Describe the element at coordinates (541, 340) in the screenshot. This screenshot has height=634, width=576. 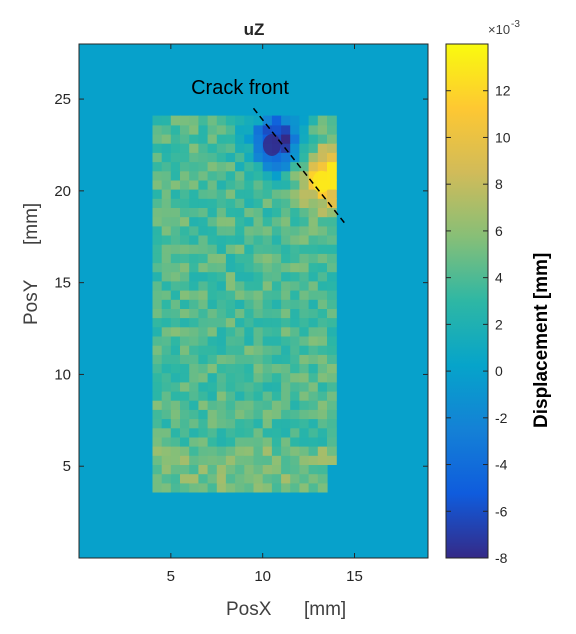
I see `colorbar-label: Displacement [mm]` at that location.